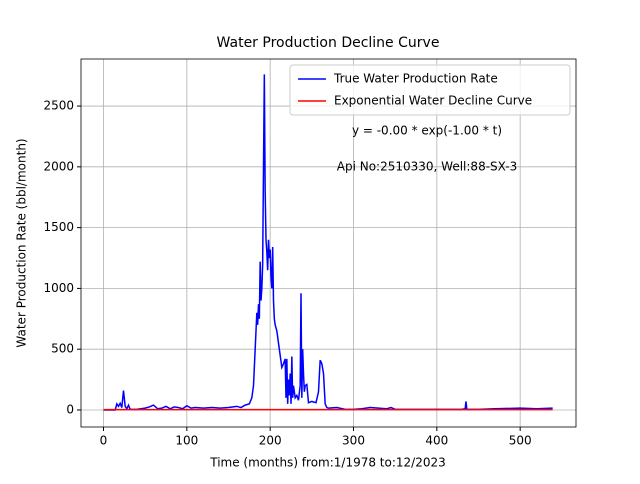 This screenshot has height=484, width=640. What do you see at coordinates (104, 441) in the screenshot?
I see `x-tick-label: 0` at bounding box center [104, 441].